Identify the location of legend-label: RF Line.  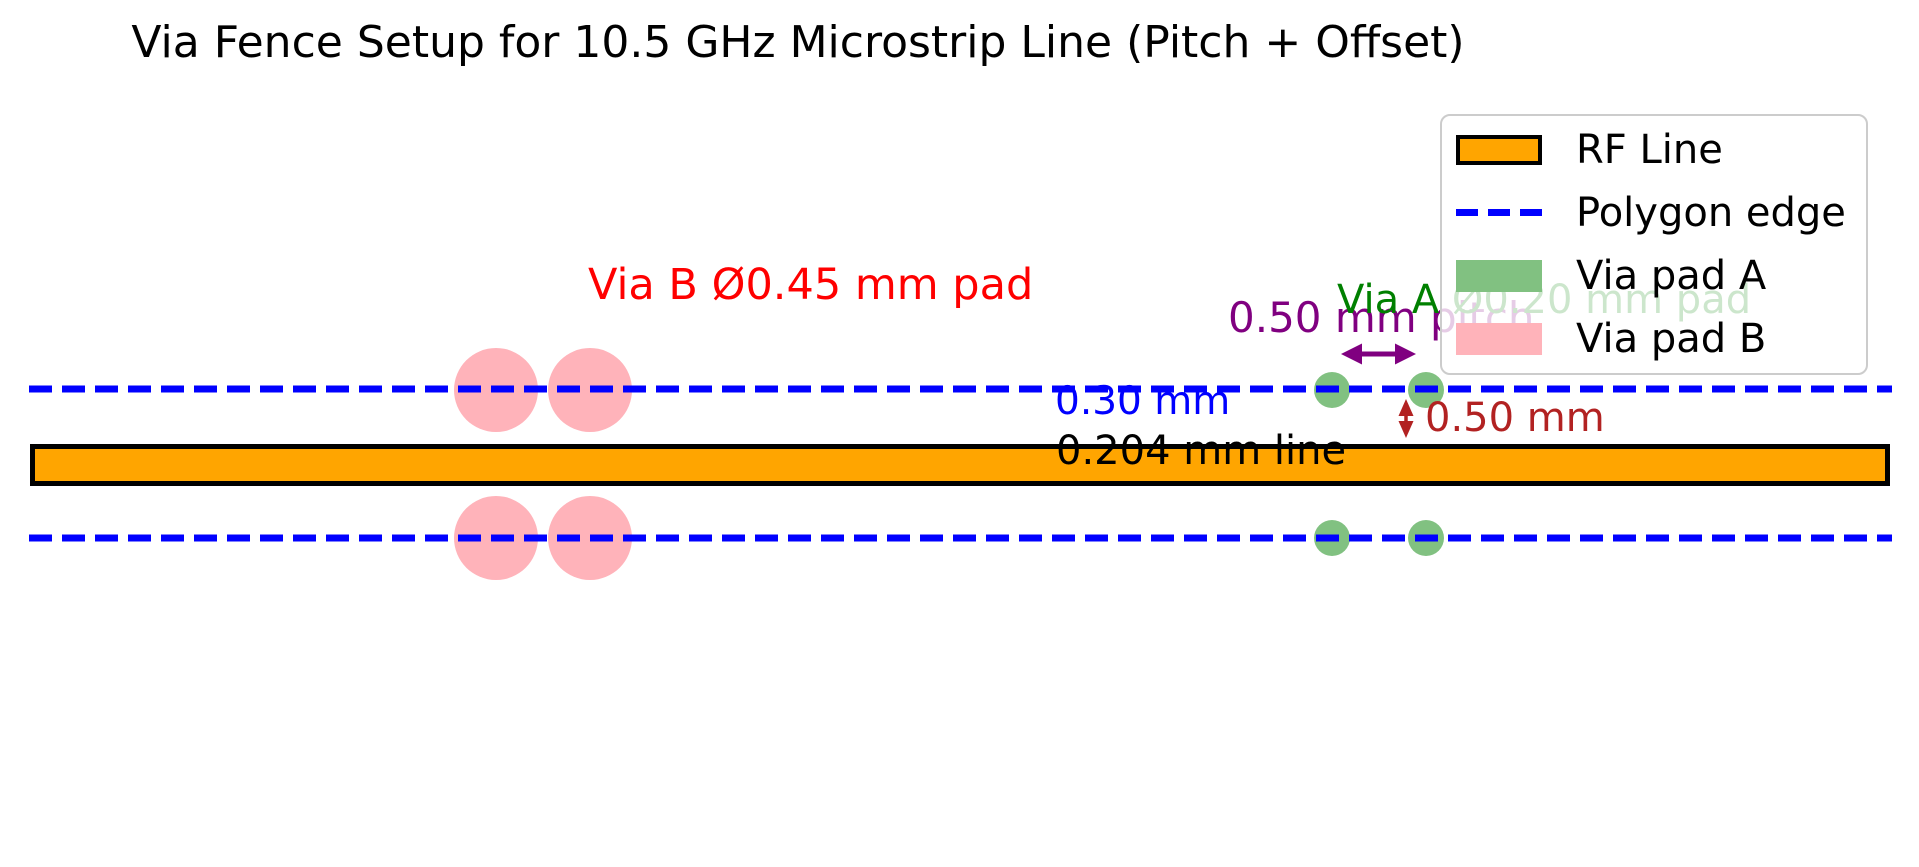
(1649, 149).